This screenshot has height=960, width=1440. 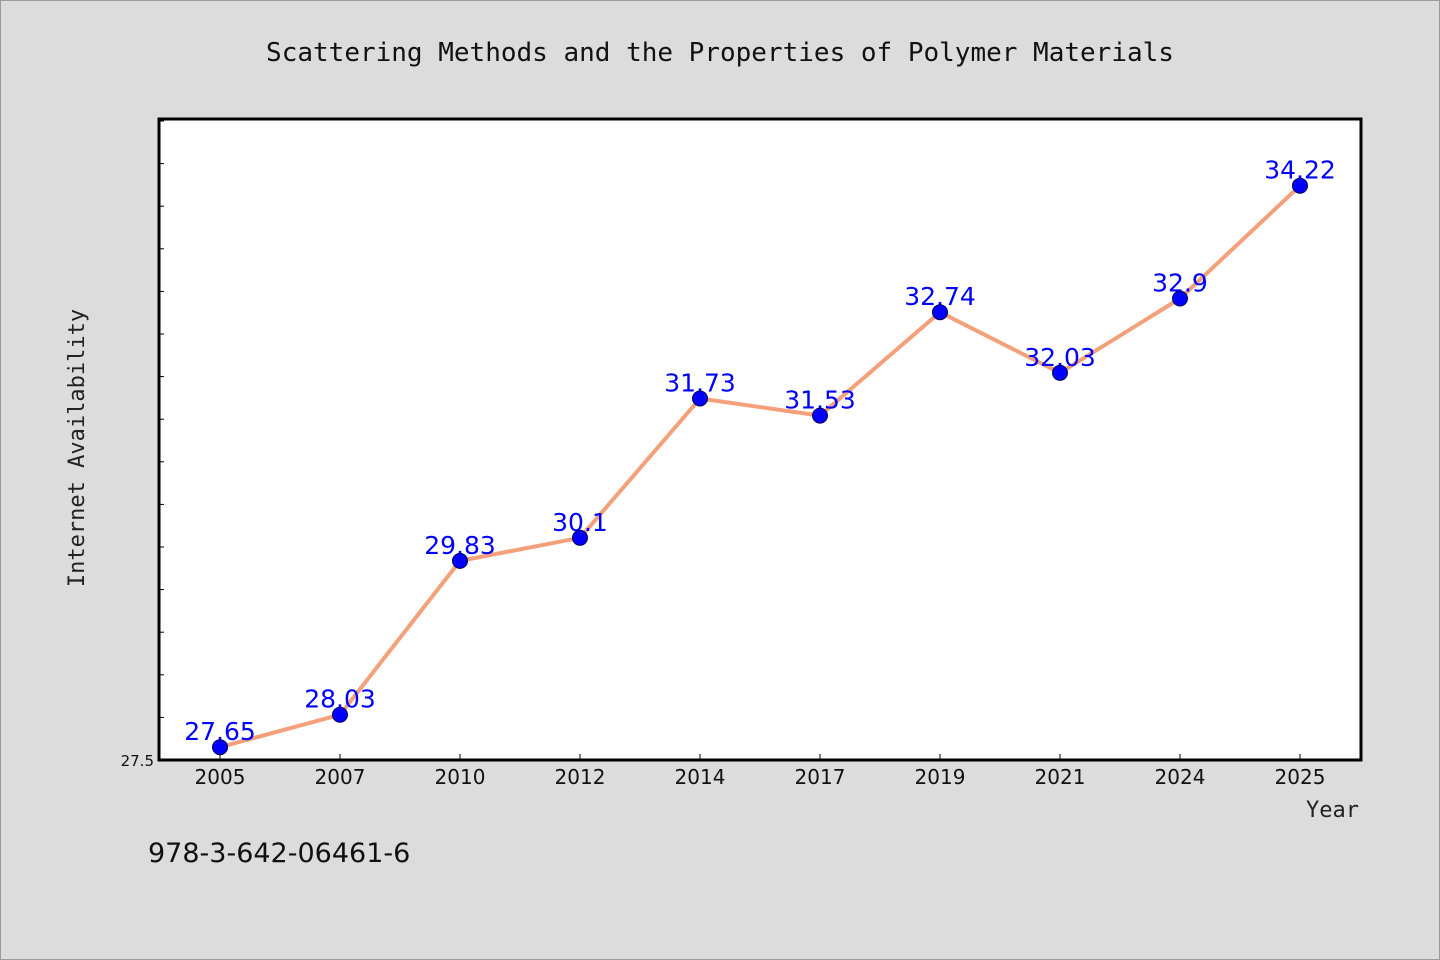 What do you see at coordinates (1300, 777) in the screenshot?
I see `x-tick-label: 2025` at bounding box center [1300, 777].